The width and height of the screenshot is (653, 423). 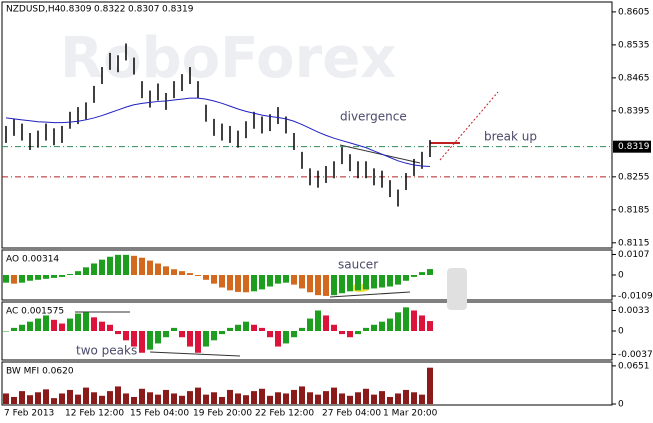 What do you see at coordinates (106, 351) in the screenshot?
I see `annotation: two peaks` at bounding box center [106, 351].